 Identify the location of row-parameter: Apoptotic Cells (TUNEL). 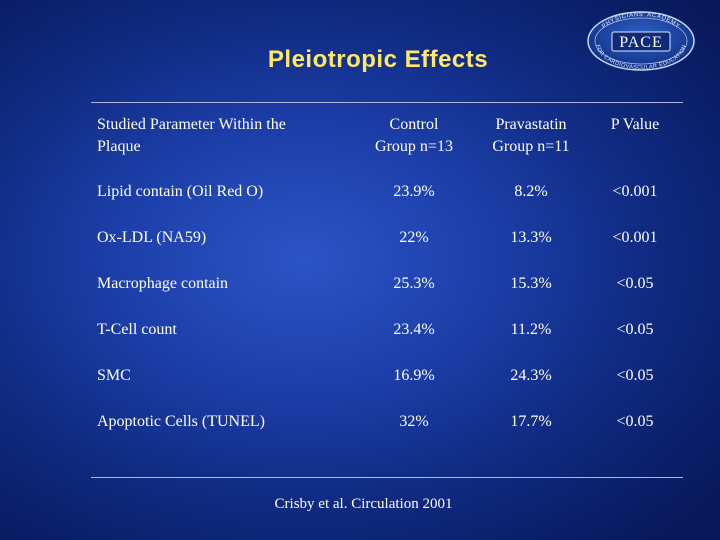
(181, 421).